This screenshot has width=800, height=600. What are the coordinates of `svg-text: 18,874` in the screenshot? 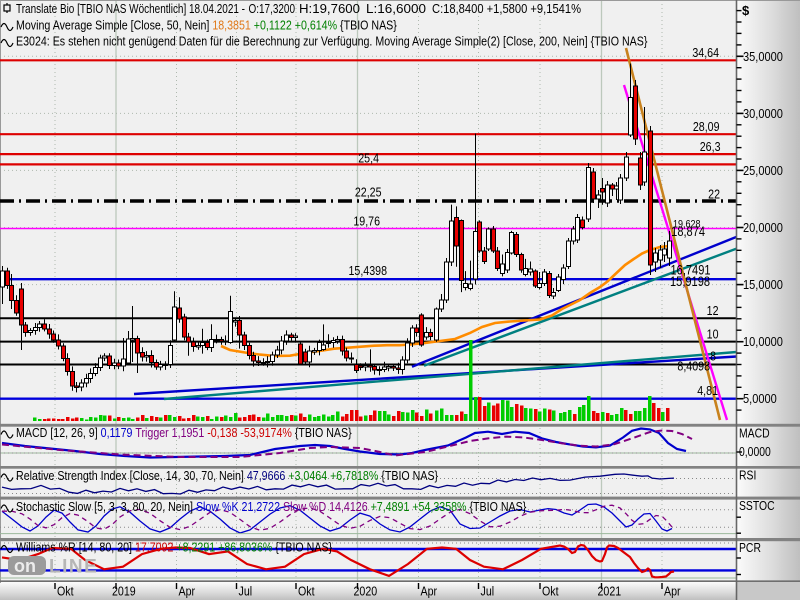 It's located at (688, 231).